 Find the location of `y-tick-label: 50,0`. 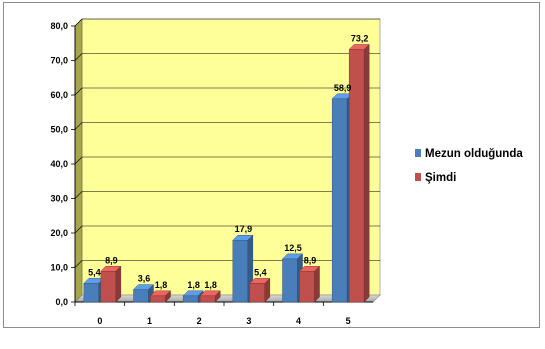

y-tick-label: 50,0 is located at coordinates (59, 130).